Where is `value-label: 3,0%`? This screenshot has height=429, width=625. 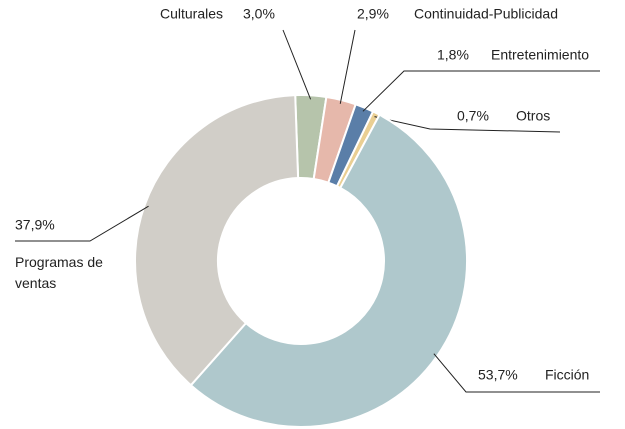
value-label: 3,0% is located at coordinates (259, 14).